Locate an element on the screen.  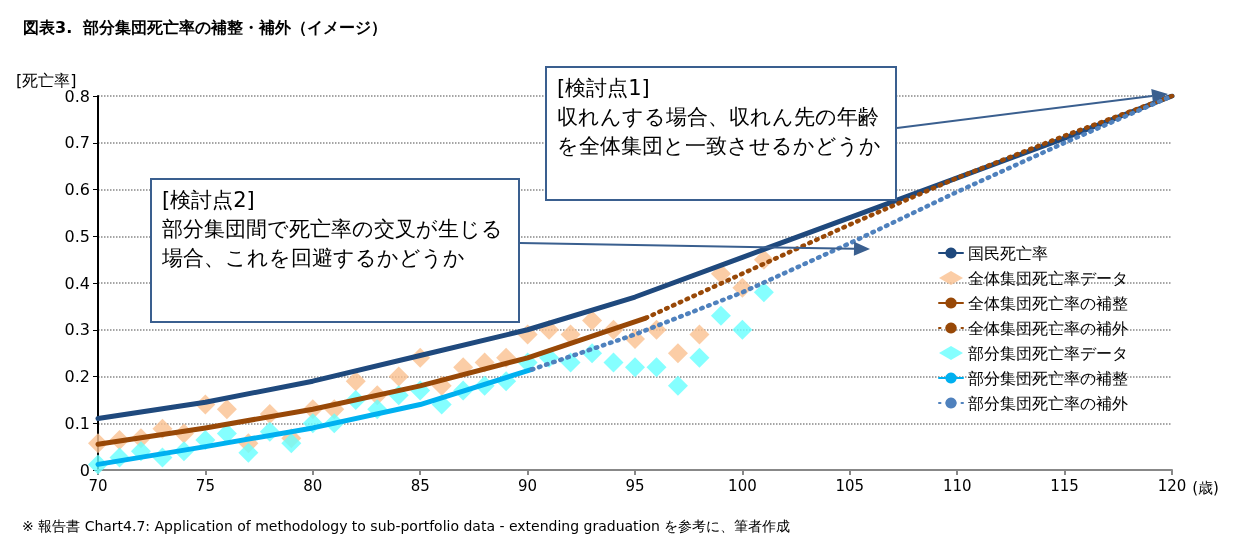
legend-label: 全体集団死亡率の補整 is located at coordinates (1048, 303).